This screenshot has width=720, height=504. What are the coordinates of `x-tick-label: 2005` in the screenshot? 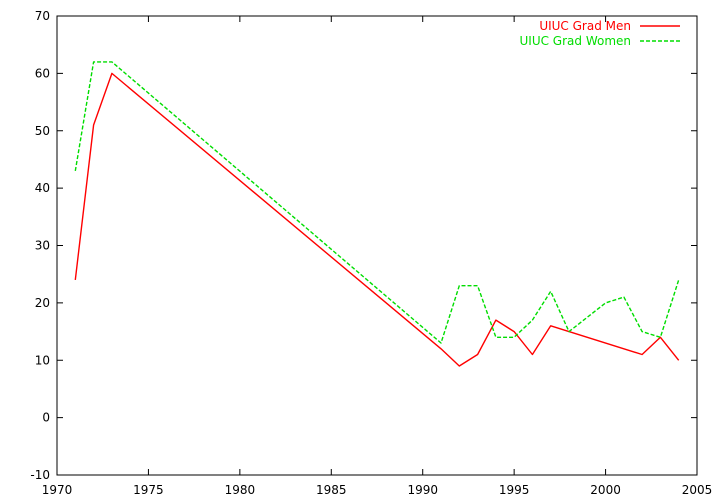 It's located at (697, 490).